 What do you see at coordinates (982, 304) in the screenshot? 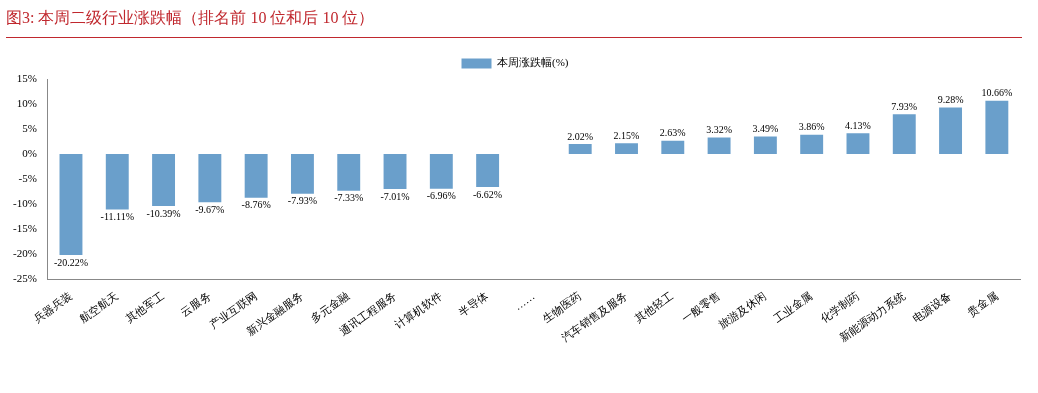
I see `x-tick-label: 贵金属` at bounding box center [982, 304].